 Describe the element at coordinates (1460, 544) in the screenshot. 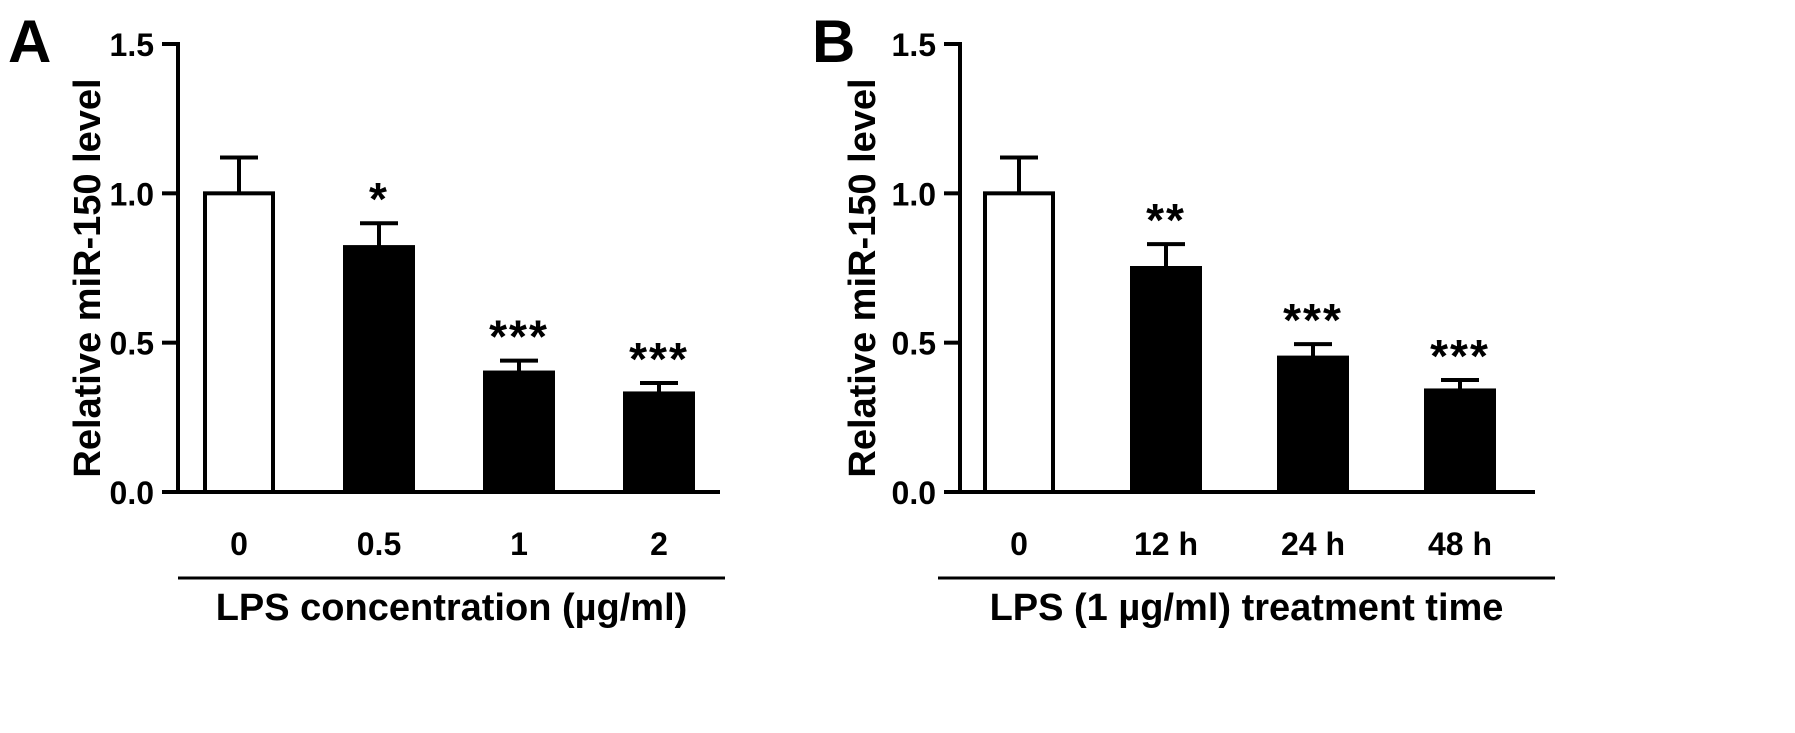

I see `x-category-label: 48 h` at that location.